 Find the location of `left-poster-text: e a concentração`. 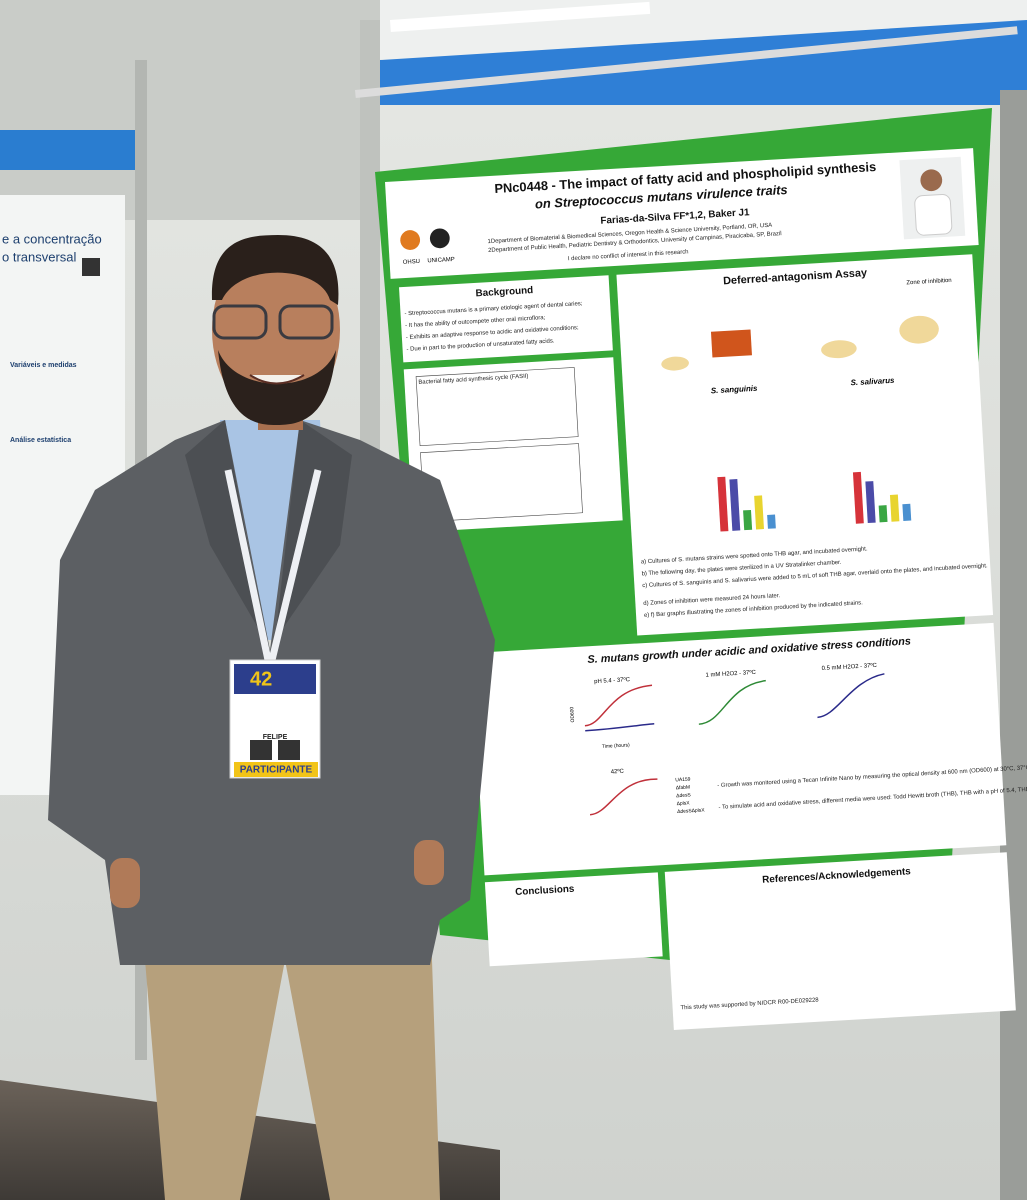

left-poster-text: e a concentração is located at coordinates (52, 238).